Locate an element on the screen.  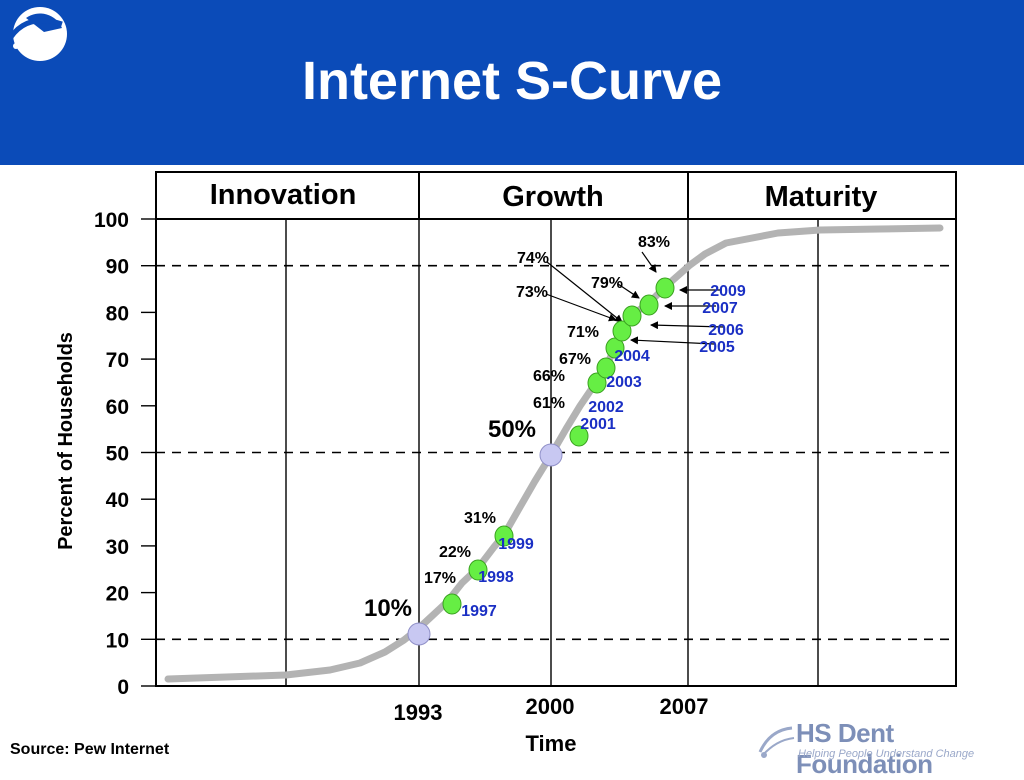
data-label-year: 1999 is located at coordinates (516, 544).